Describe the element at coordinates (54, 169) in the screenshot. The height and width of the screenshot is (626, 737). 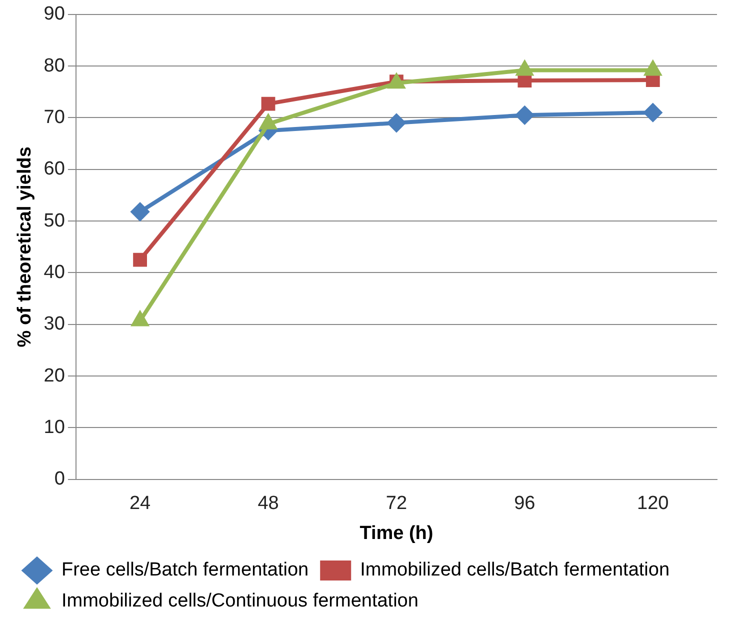
I see `y-tick-label: 60` at that location.